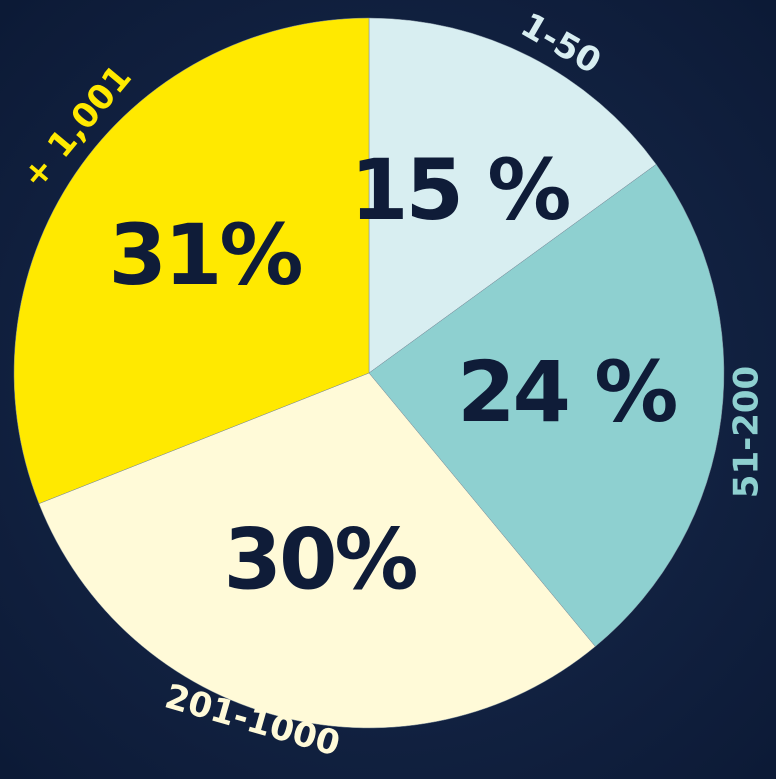  Describe the element at coordinates (320, 559) in the screenshot. I see `data-label: 30%` at that location.